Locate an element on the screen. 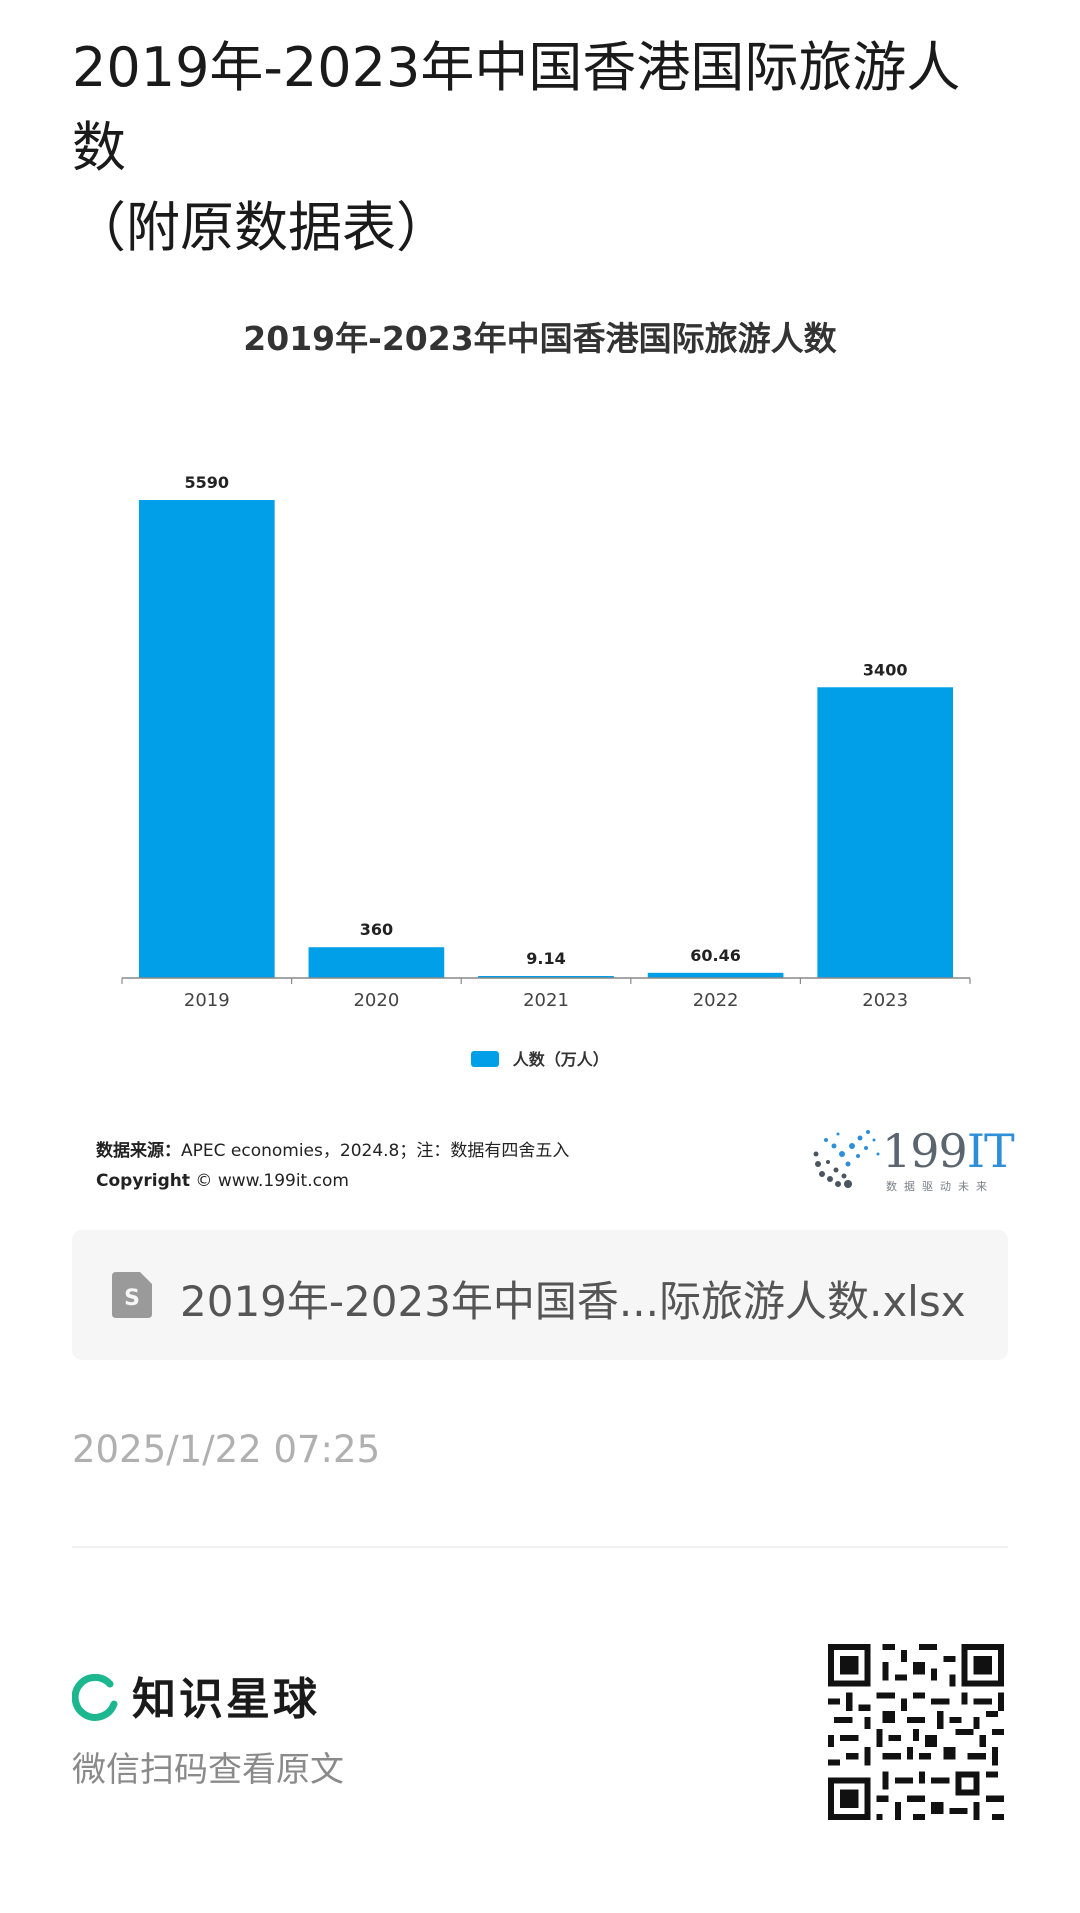 This screenshot has height=1913, width=1080. x-tick-label-2019: 2019 is located at coordinates (207, 1000).